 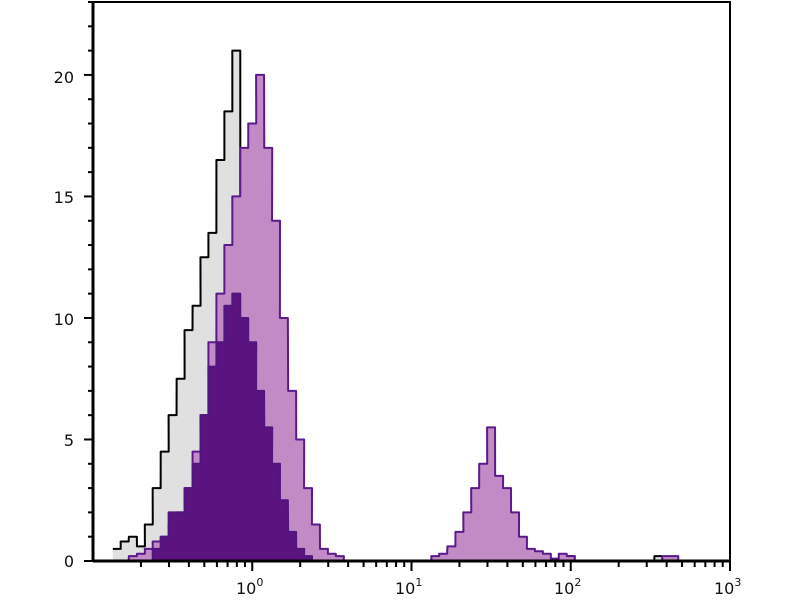 What do you see at coordinates (727, 587) in the screenshot?
I see `x-tick-label: 10³` at bounding box center [727, 587].